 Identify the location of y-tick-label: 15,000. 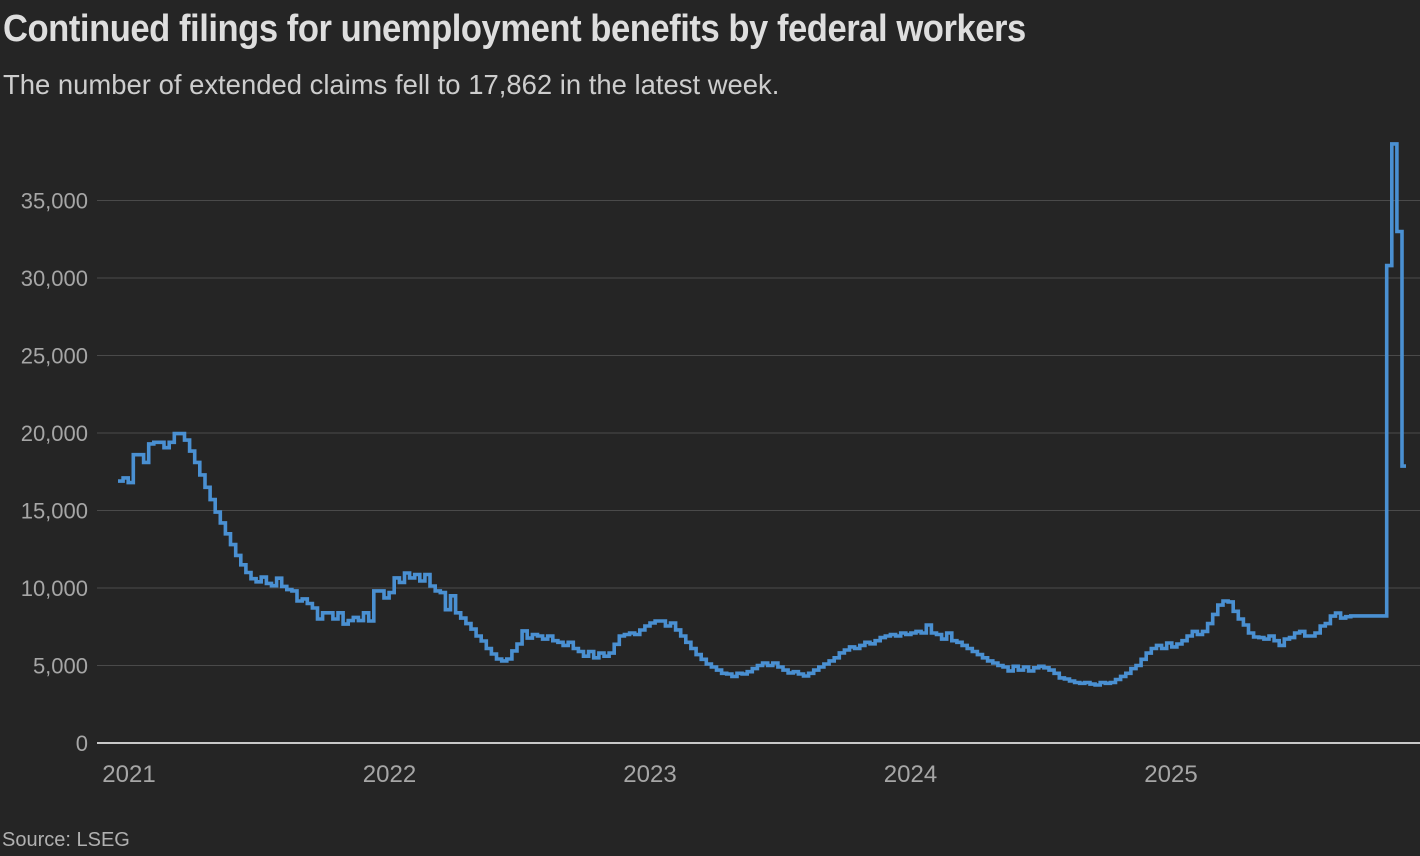
(54, 511).